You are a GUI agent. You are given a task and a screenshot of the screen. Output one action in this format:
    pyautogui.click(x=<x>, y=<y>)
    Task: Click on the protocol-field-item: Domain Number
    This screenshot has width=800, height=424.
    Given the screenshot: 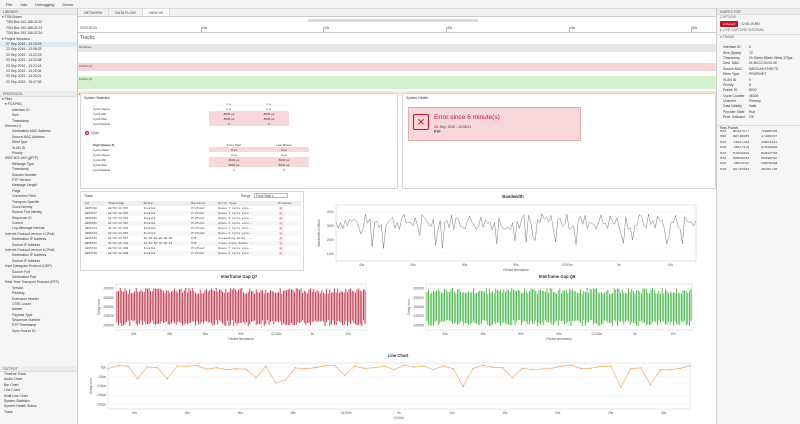 What is the action you would take?
    pyautogui.click(x=24, y=174)
    